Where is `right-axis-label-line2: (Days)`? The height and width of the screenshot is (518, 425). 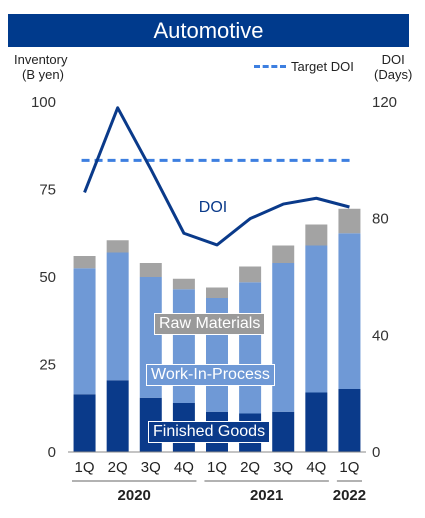
right-axis-label-line2: (Days) is located at coordinates (393, 74).